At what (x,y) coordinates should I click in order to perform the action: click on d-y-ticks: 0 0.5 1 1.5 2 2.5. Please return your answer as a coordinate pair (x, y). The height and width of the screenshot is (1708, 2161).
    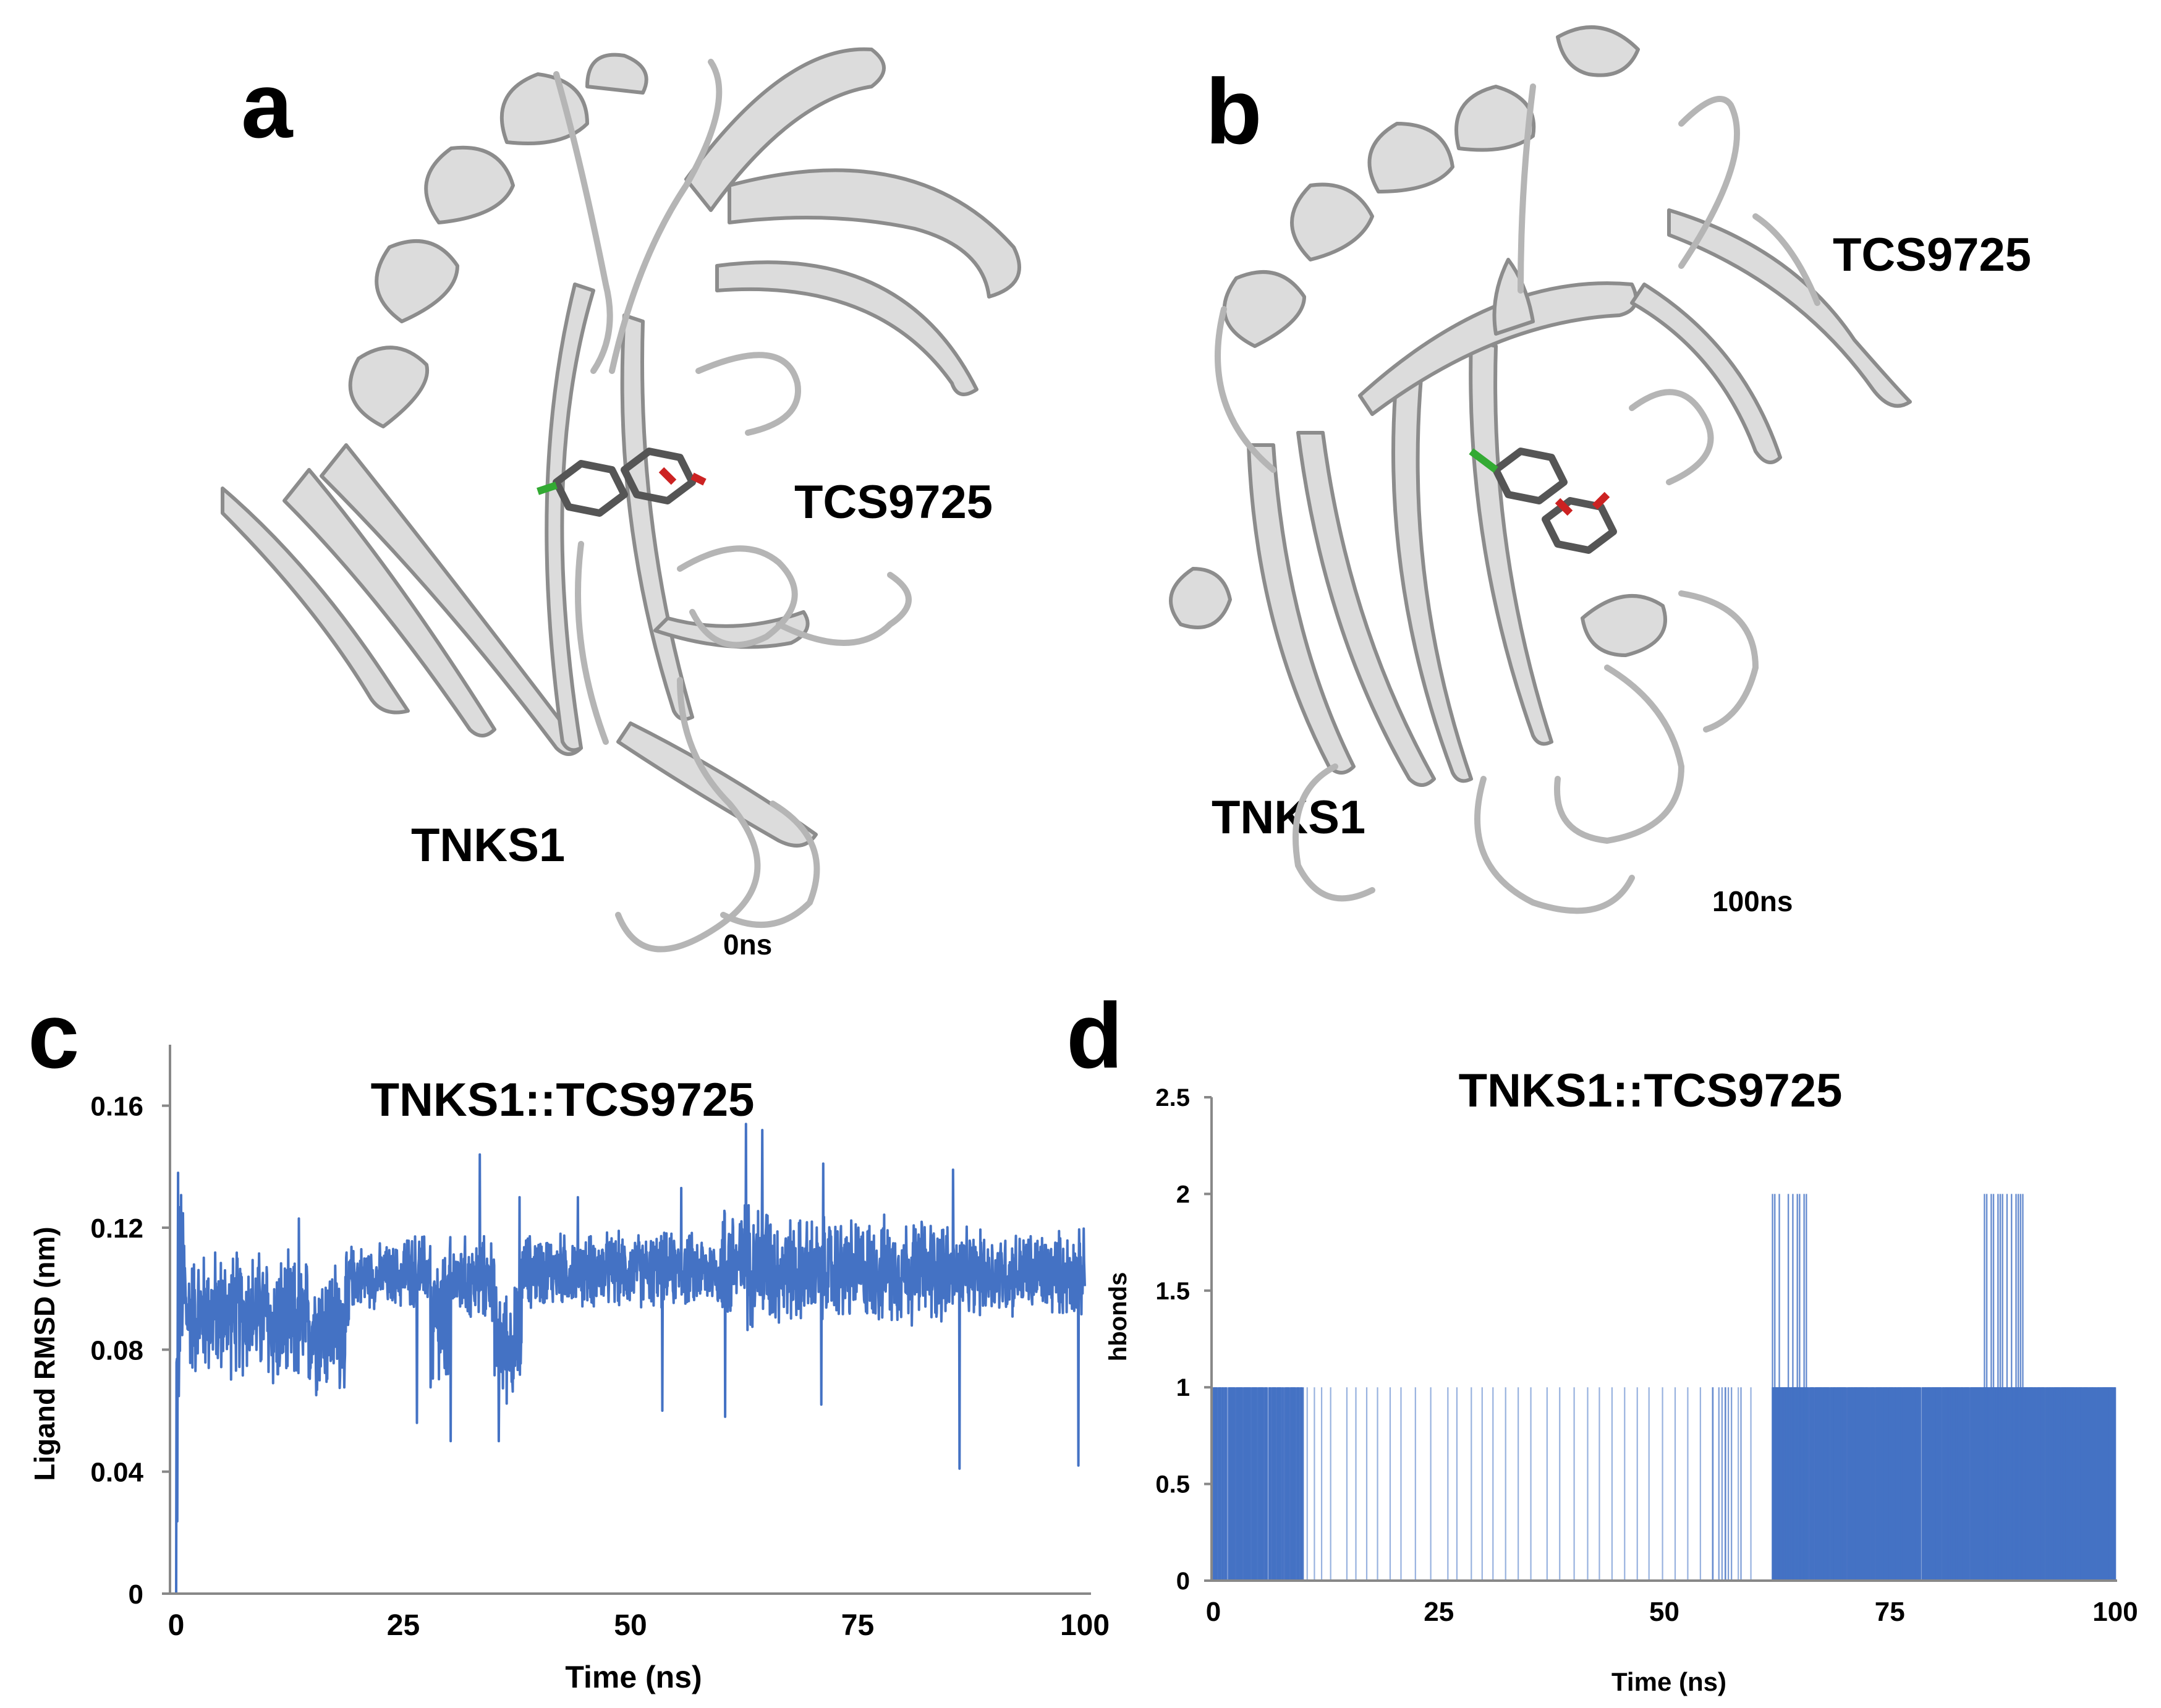
    Looking at the image, I should click on (1184, 1339).